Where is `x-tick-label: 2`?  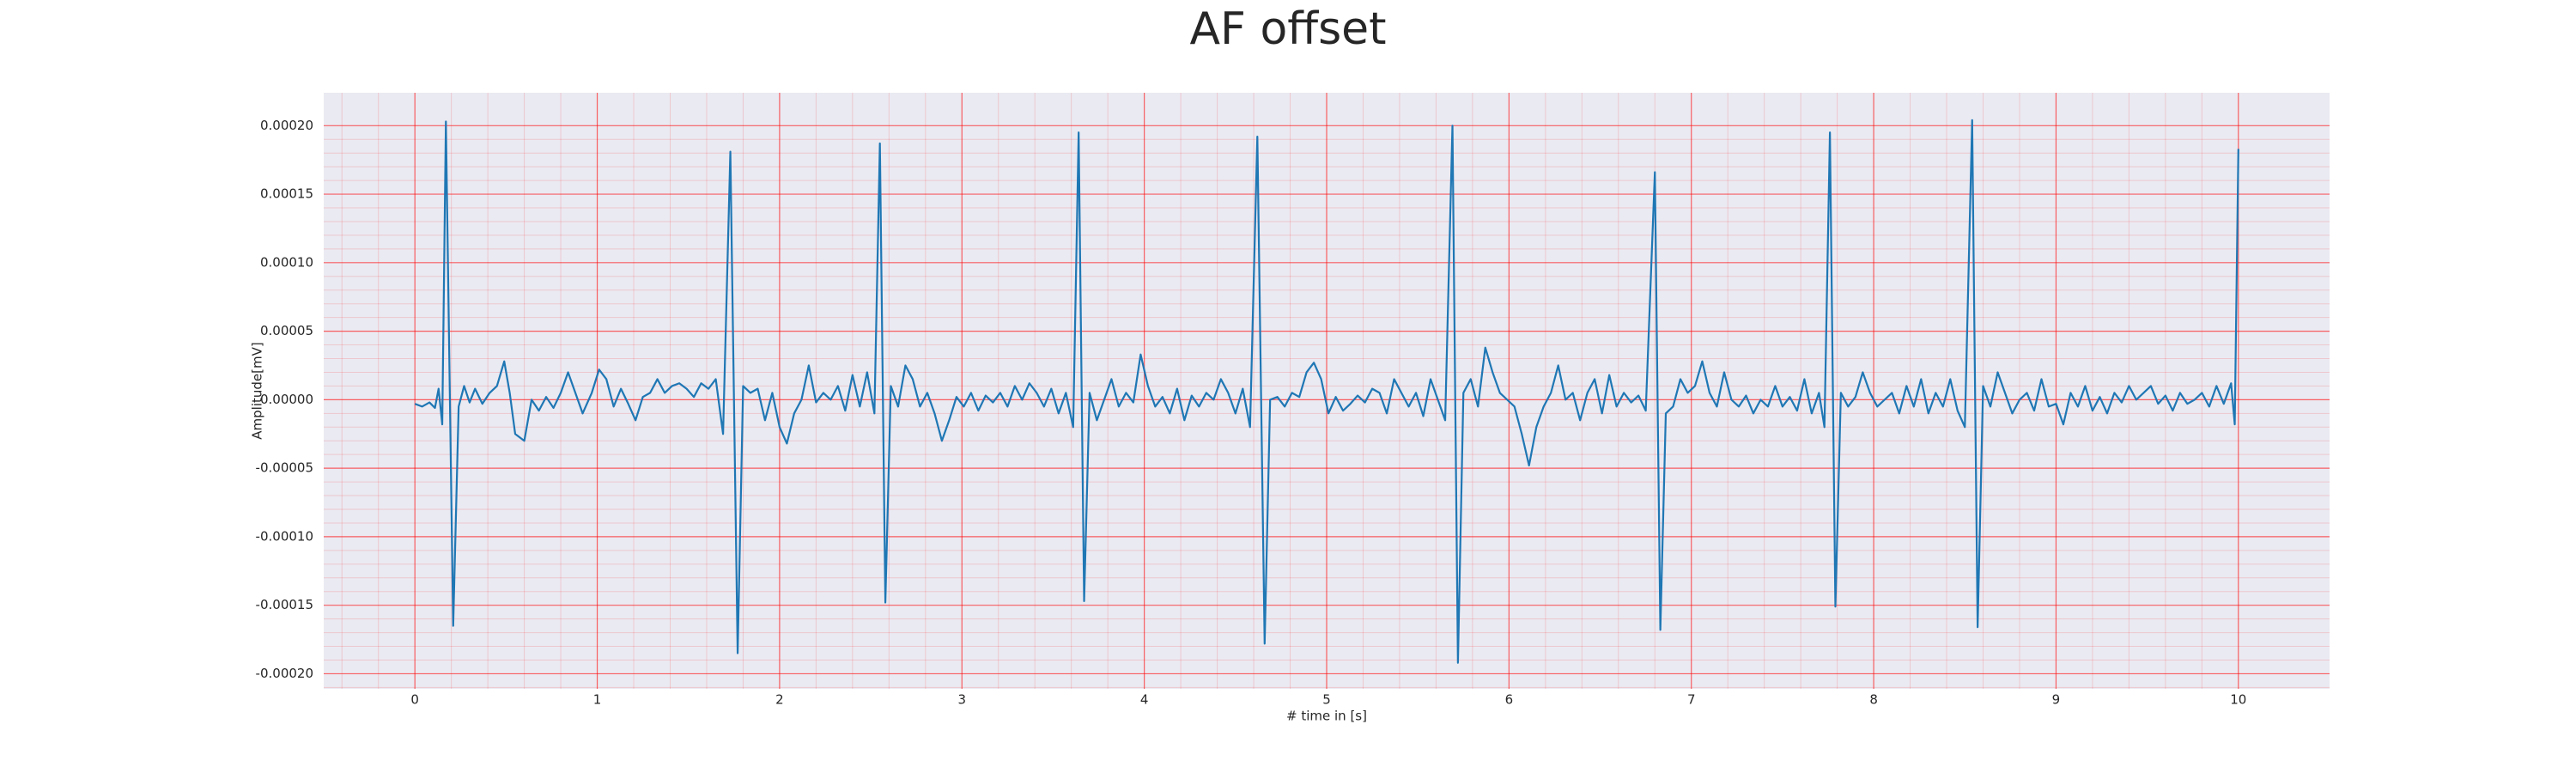
x-tick-label: 2 is located at coordinates (779, 700).